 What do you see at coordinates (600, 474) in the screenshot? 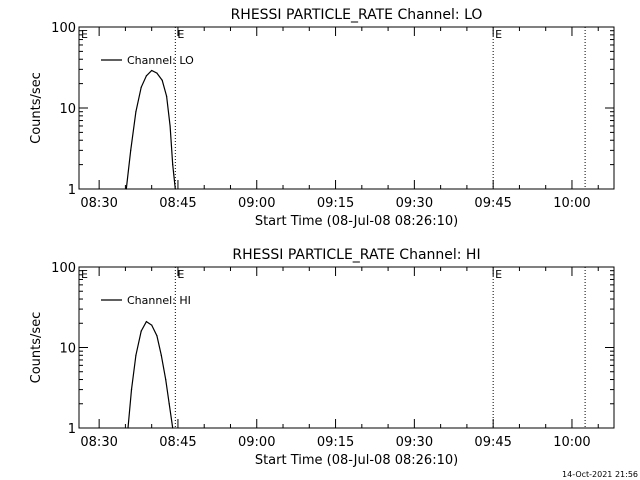
I see `footer-timestamp: 14-Oct-2021 21:56` at bounding box center [600, 474].